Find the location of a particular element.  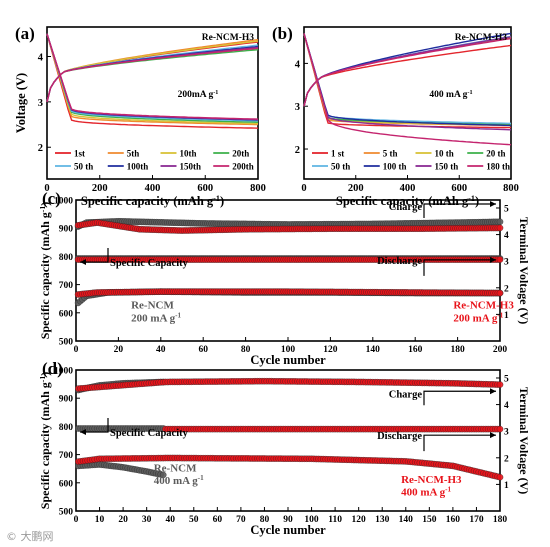

x-tick-label: 60 is located at coordinates (218, 520).